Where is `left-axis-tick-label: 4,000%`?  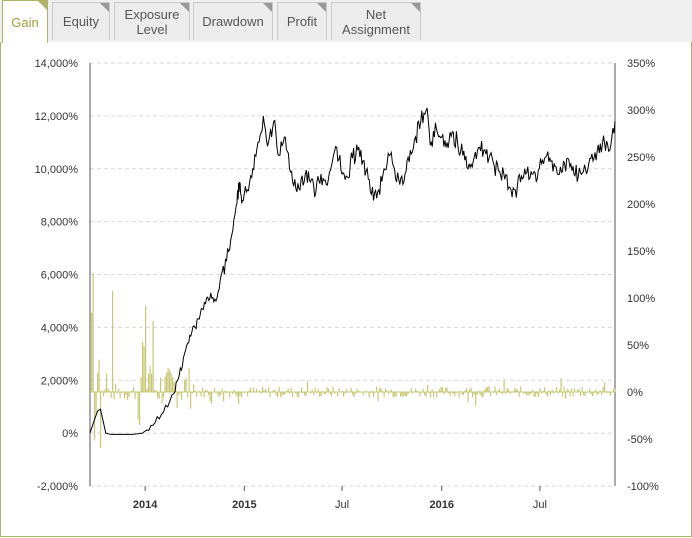
left-axis-tick-label: 4,000% is located at coordinates (60, 328).